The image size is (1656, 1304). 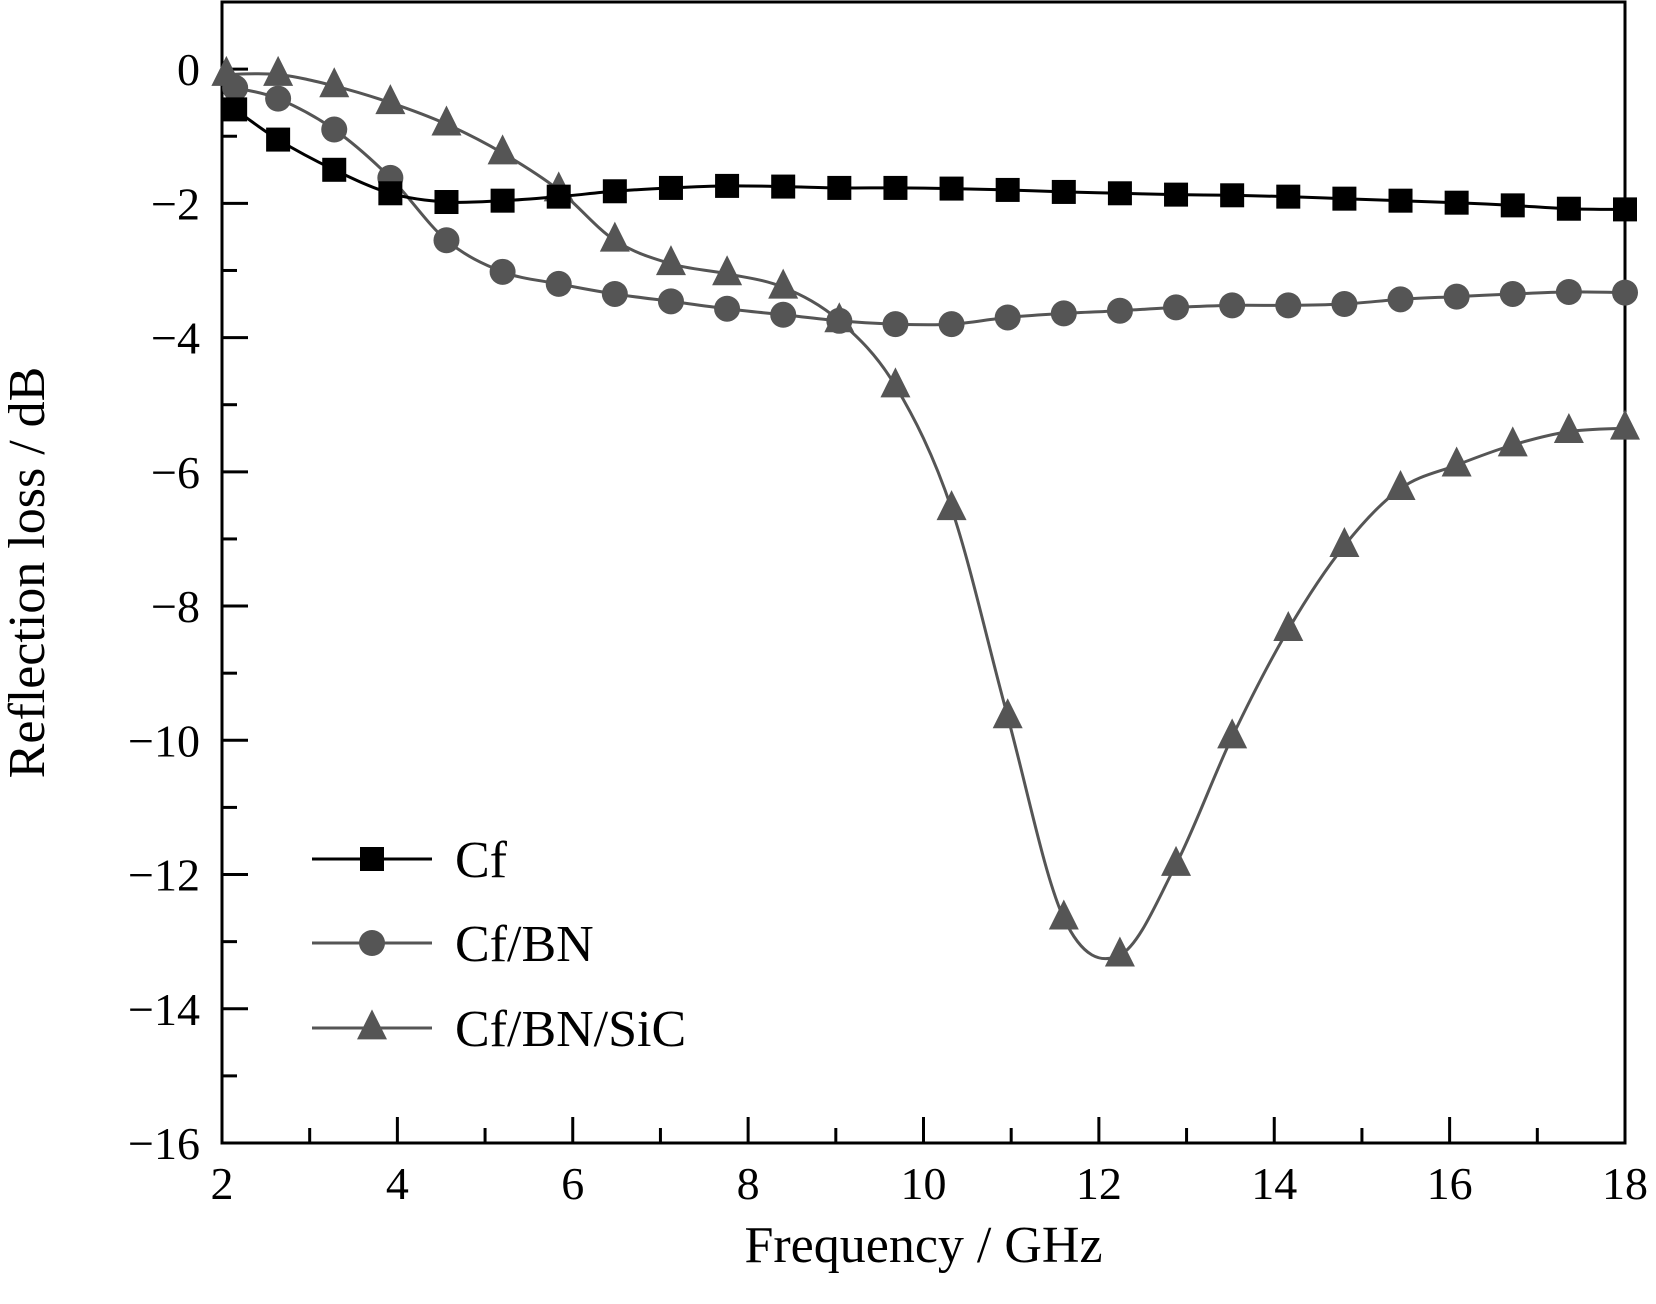 What do you see at coordinates (572, 1183) in the screenshot?
I see `x-tick-label: 6` at bounding box center [572, 1183].